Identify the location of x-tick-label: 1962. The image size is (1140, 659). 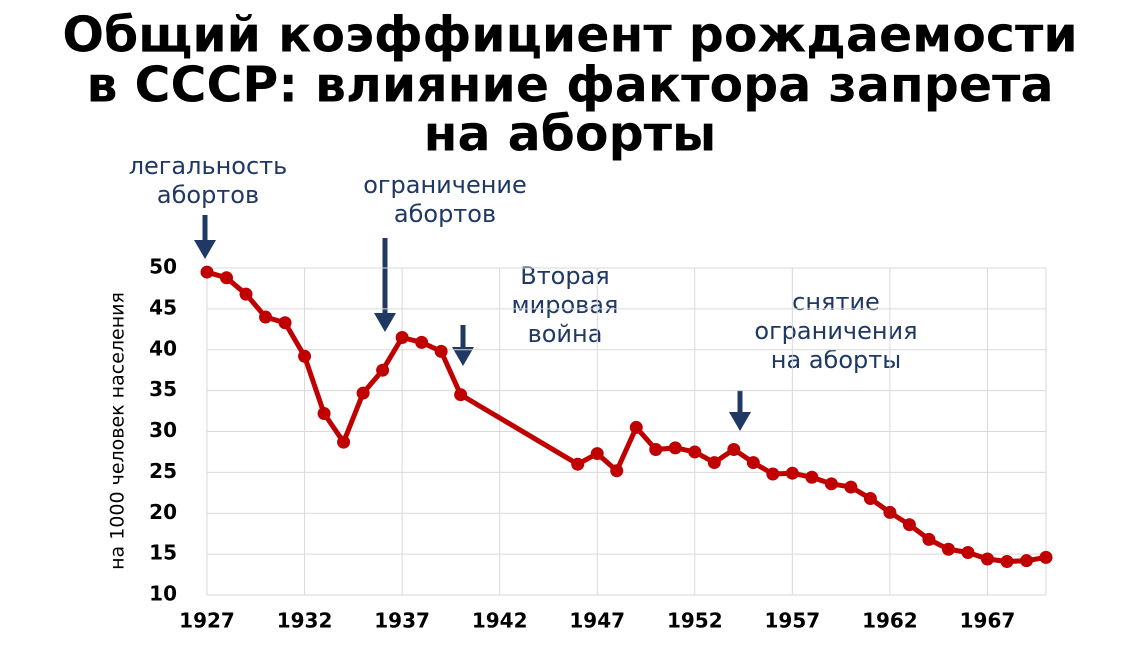
(890, 621).